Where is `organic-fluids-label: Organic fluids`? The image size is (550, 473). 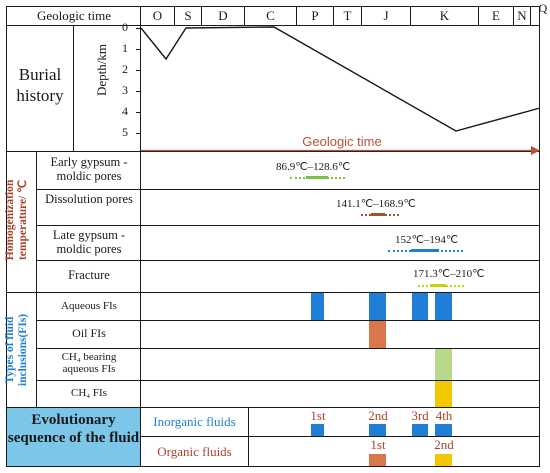 organic-fluids-label: Organic fluids is located at coordinates (194, 451).